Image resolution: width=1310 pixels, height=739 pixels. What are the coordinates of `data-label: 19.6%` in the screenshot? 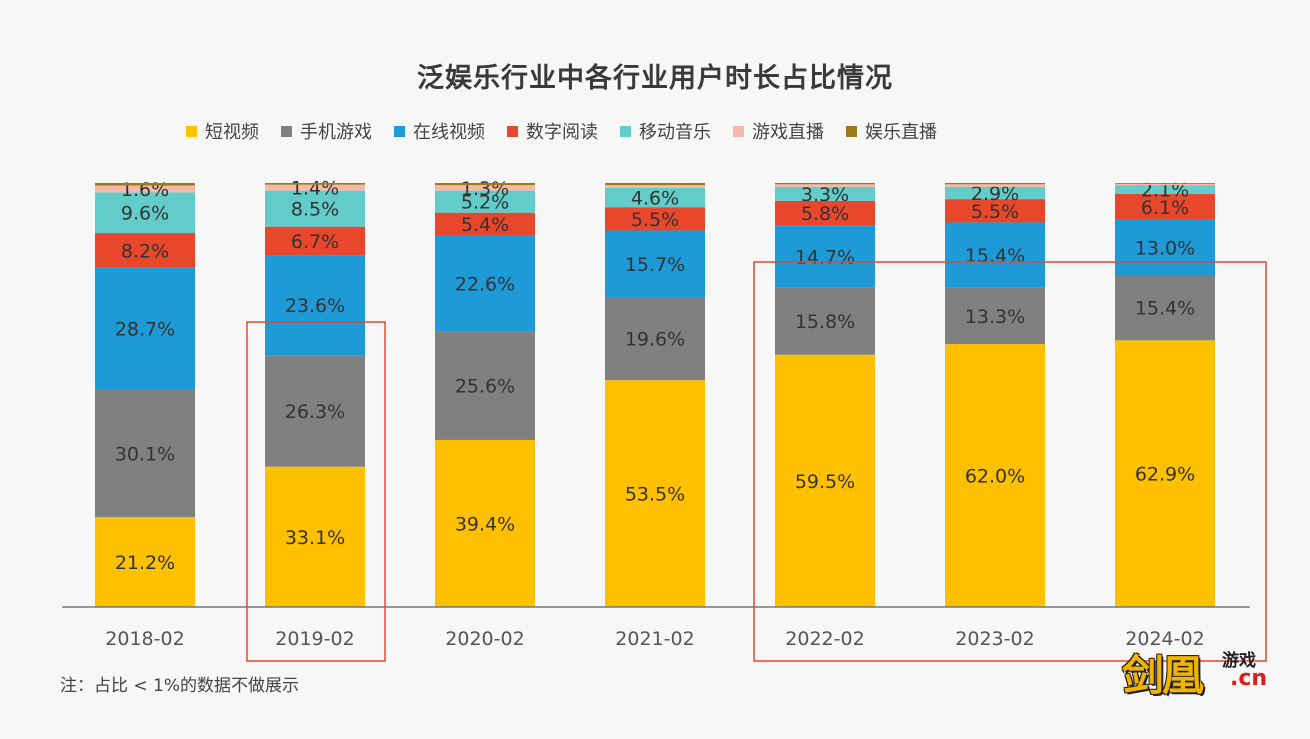 It's located at (655, 340).